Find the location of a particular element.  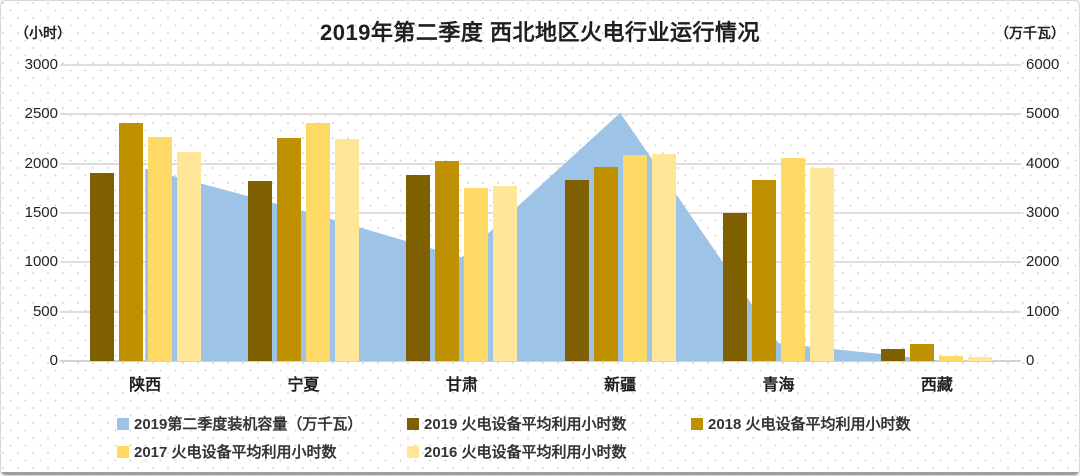

bar-2018-甘肃 is located at coordinates (447, 260).